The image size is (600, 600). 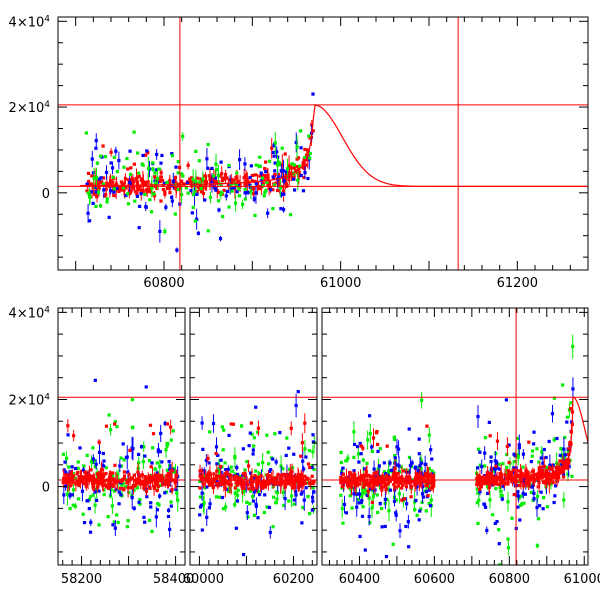 What do you see at coordinates (30, 400) in the screenshot?
I see `tick-label: 2×104` at bounding box center [30, 400].